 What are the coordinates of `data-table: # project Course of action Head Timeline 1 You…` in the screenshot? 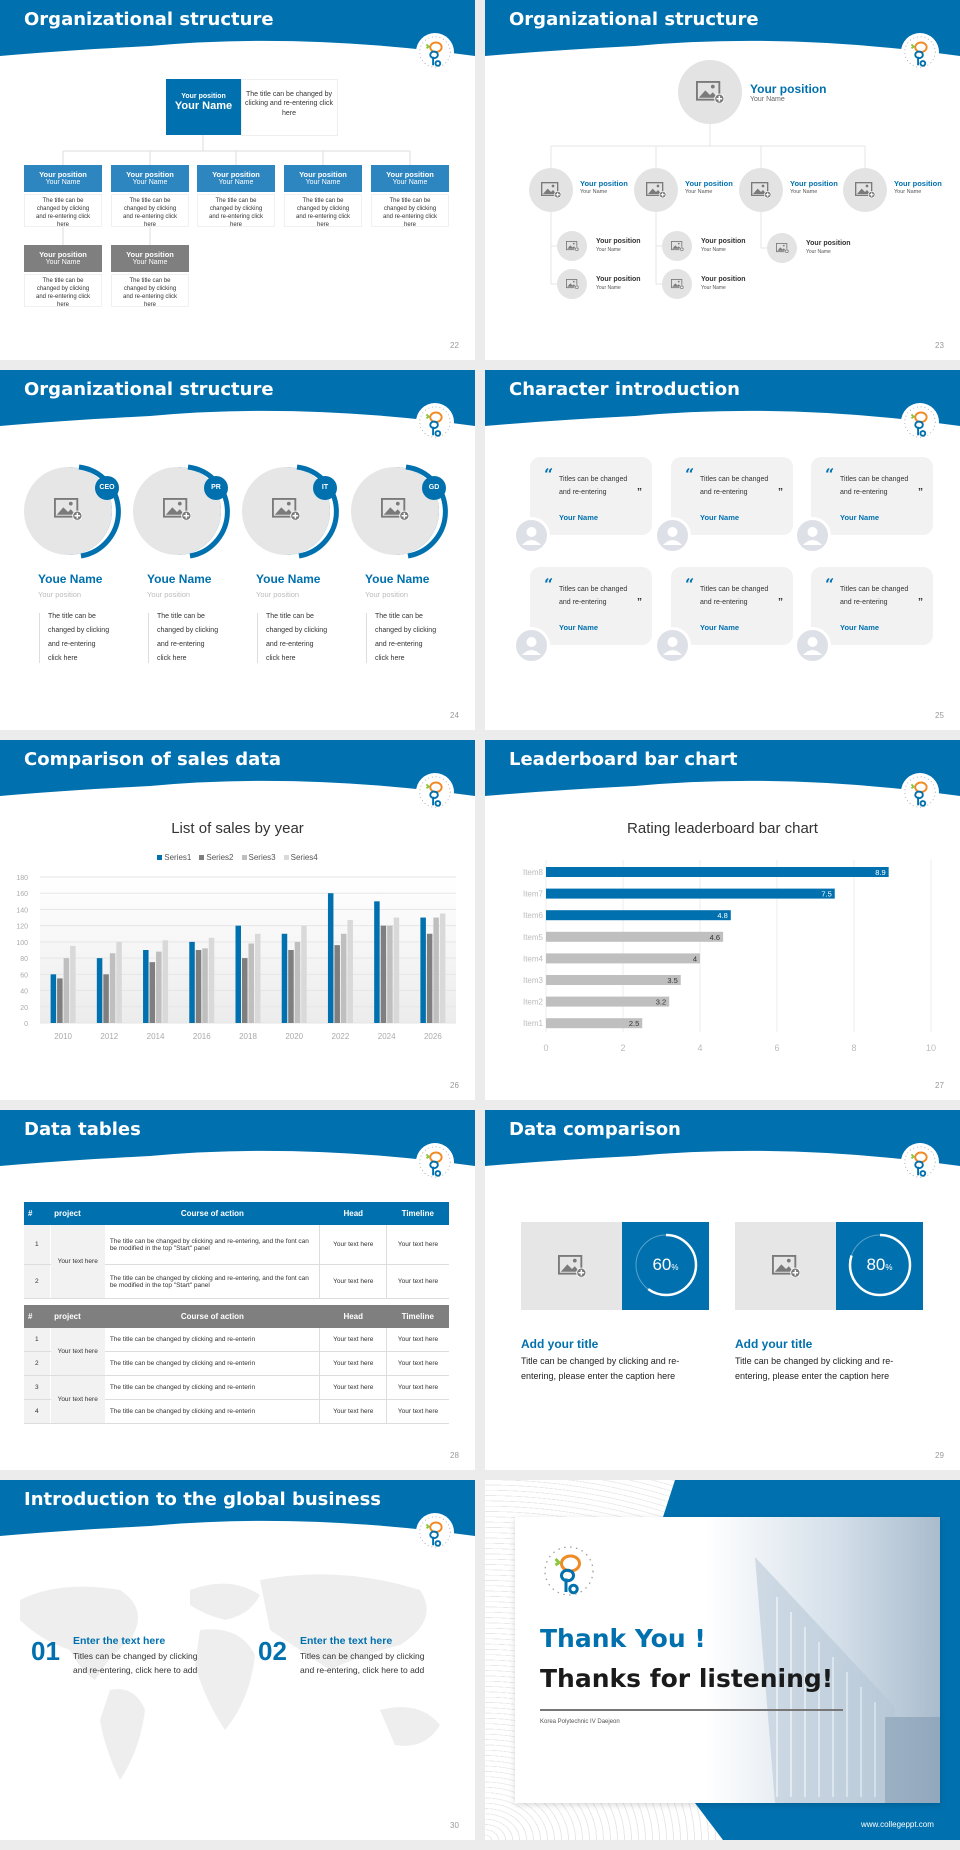 It's located at (236, 1364).